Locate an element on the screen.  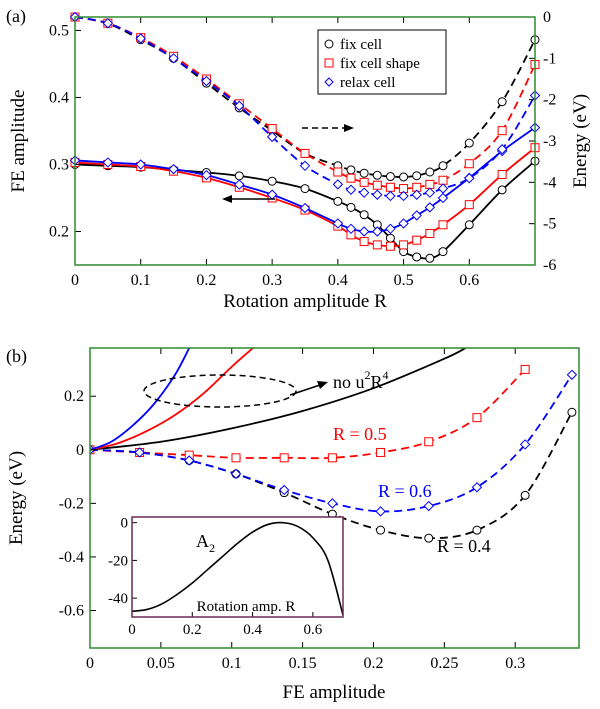
panel-a-legend: fix cell fix cell shape relax cell is located at coordinates (382, 62).